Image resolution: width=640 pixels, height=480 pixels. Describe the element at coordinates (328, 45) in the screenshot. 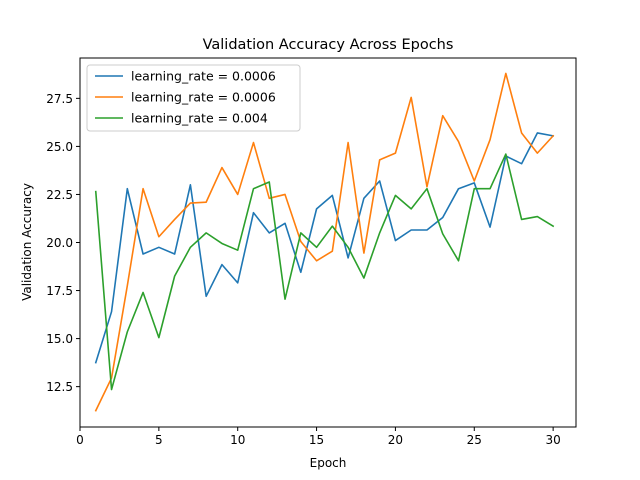

I see `chart-title: Validation Accuracy Across Epochs` at that location.